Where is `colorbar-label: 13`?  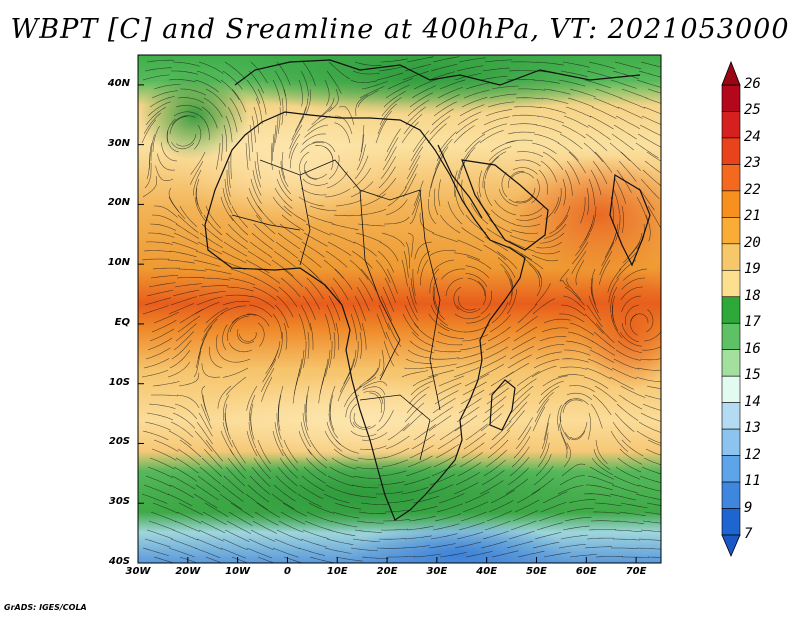
colorbar-label: 13 is located at coordinates (752, 428).